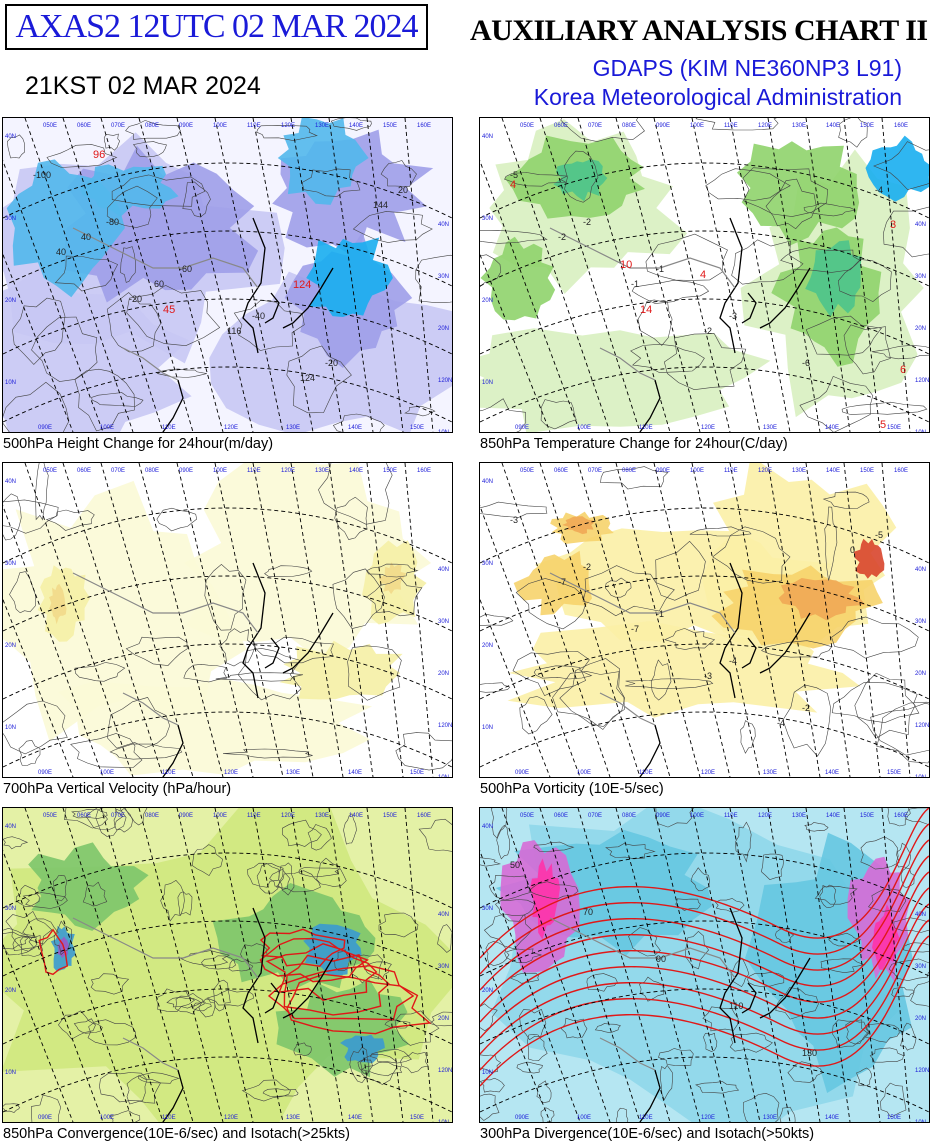 Image resolution: width=931 pixels, height=1145 pixels. Describe the element at coordinates (227, 620) in the screenshot. I see `graticule` at that location.